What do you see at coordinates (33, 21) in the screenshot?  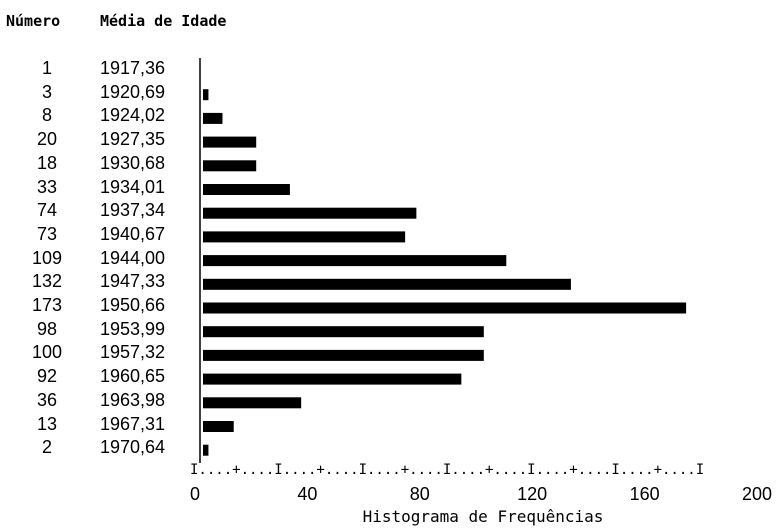 I see `header-number: Número` at bounding box center [33, 21].